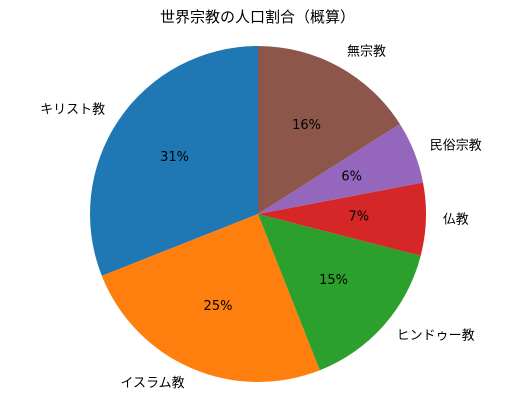 The width and height of the screenshot is (515, 409). Describe the element at coordinates (306, 125) in the screenshot. I see `slice-percent-label: 16%` at that location.